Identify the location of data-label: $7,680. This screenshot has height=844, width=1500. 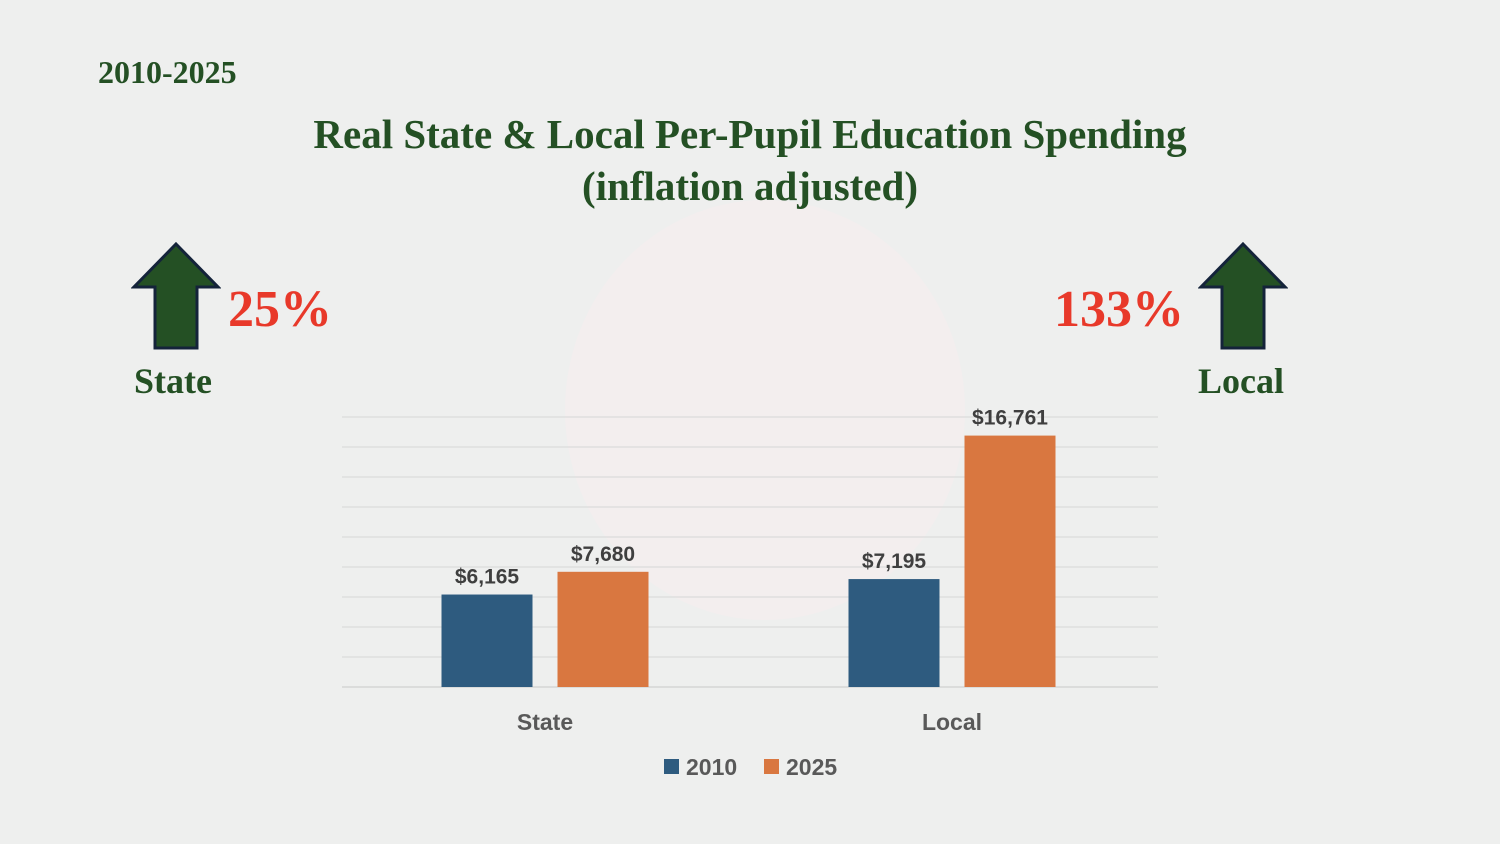
(603, 554).